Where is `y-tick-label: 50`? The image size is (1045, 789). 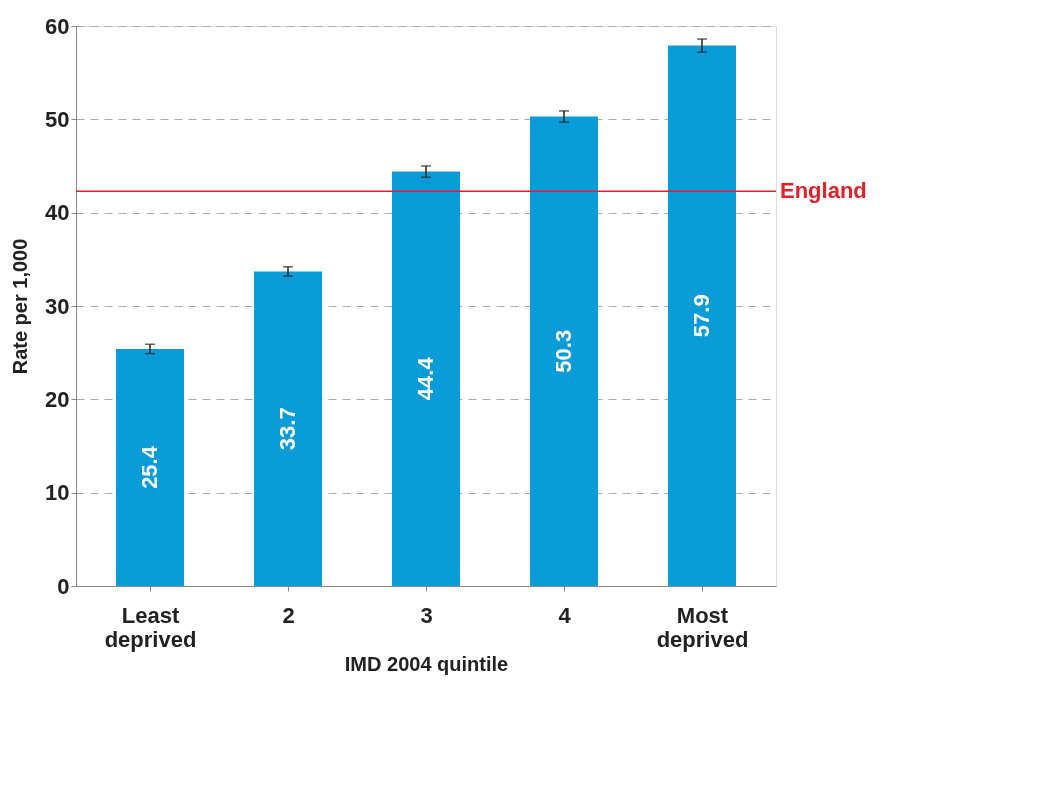
y-tick-label: 50 is located at coordinates (57, 119).